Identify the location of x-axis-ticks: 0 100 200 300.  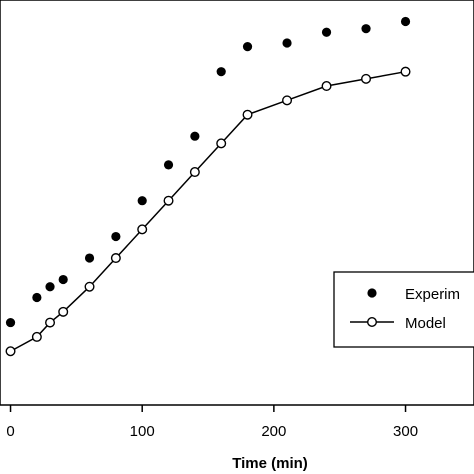
(212, 422).